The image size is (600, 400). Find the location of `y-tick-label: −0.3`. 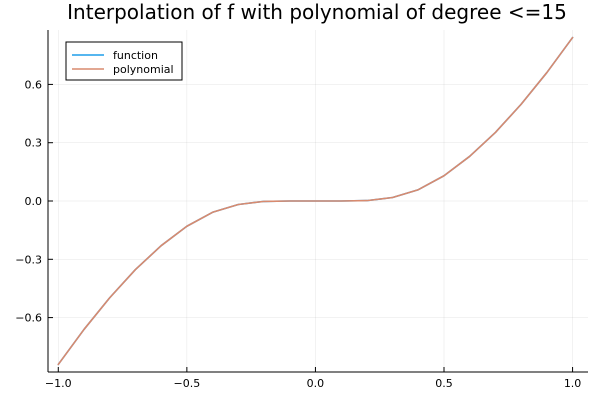

y-tick-label: −0.3 is located at coordinates (28, 259).